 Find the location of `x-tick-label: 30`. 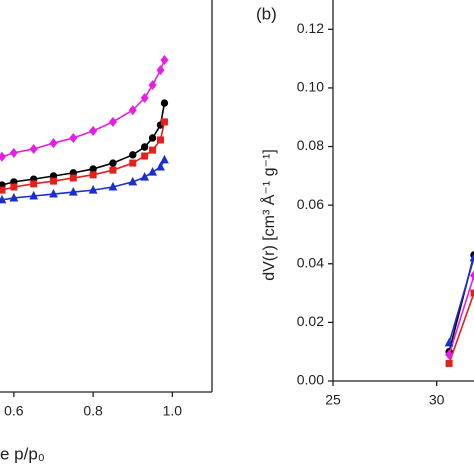

x-tick-label: 30 is located at coordinates (437, 400).